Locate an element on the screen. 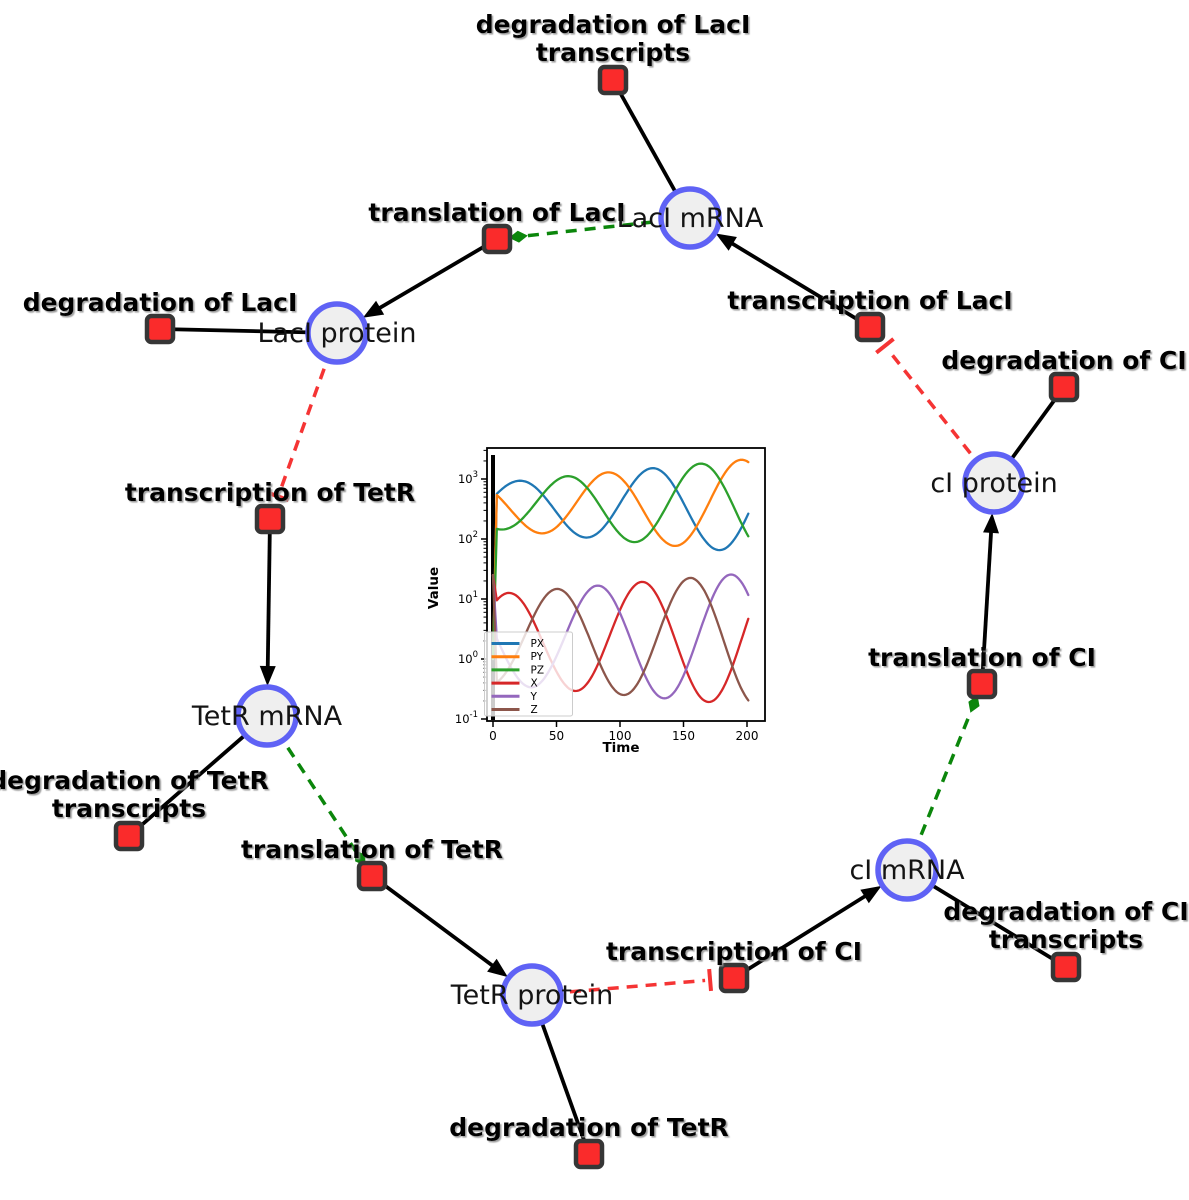 The width and height of the screenshot is (1189, 1200). species-node-tetr_protein is located at coordinates (532, 995).